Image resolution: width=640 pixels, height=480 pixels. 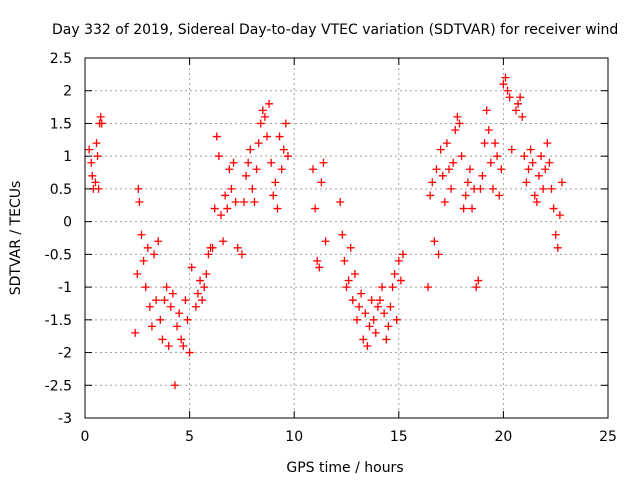 What do you see at coordinates (503, 437) in the screenshot?
I see `x-tick-label: 20` at bounding box center [503, 437].